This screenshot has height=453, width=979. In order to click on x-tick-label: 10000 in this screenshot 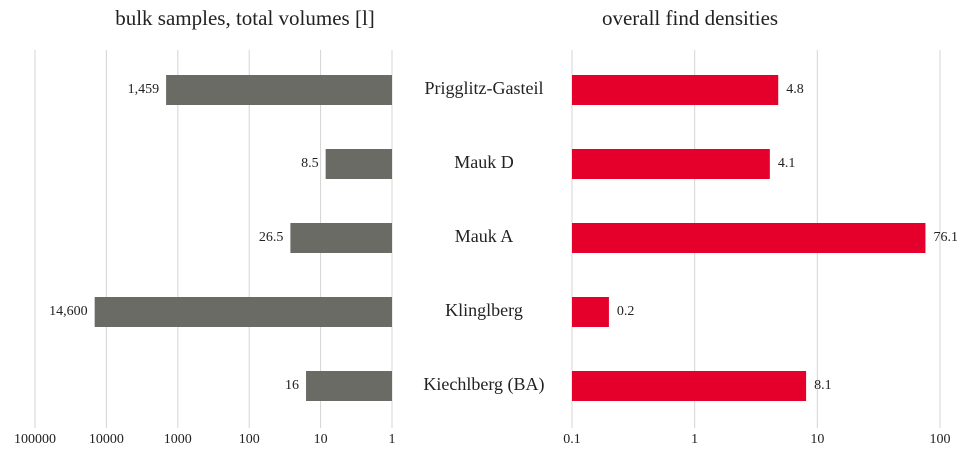, I will do `click(106, 439)`.